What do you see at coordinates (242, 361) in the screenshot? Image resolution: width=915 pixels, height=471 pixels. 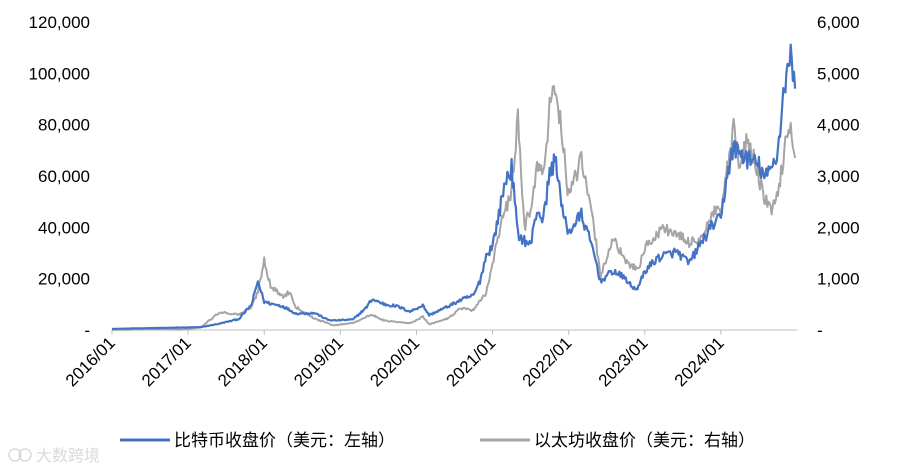 I see `x-tick-label: 2018/01` at bounding box center [242, 361].